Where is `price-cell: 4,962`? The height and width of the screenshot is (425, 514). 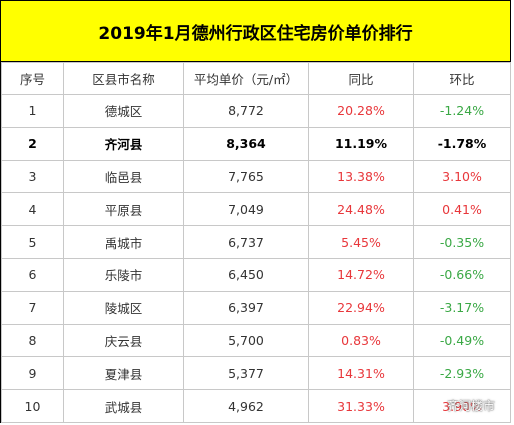 price-cell: 4,962 is located at coordinates (246, 406).